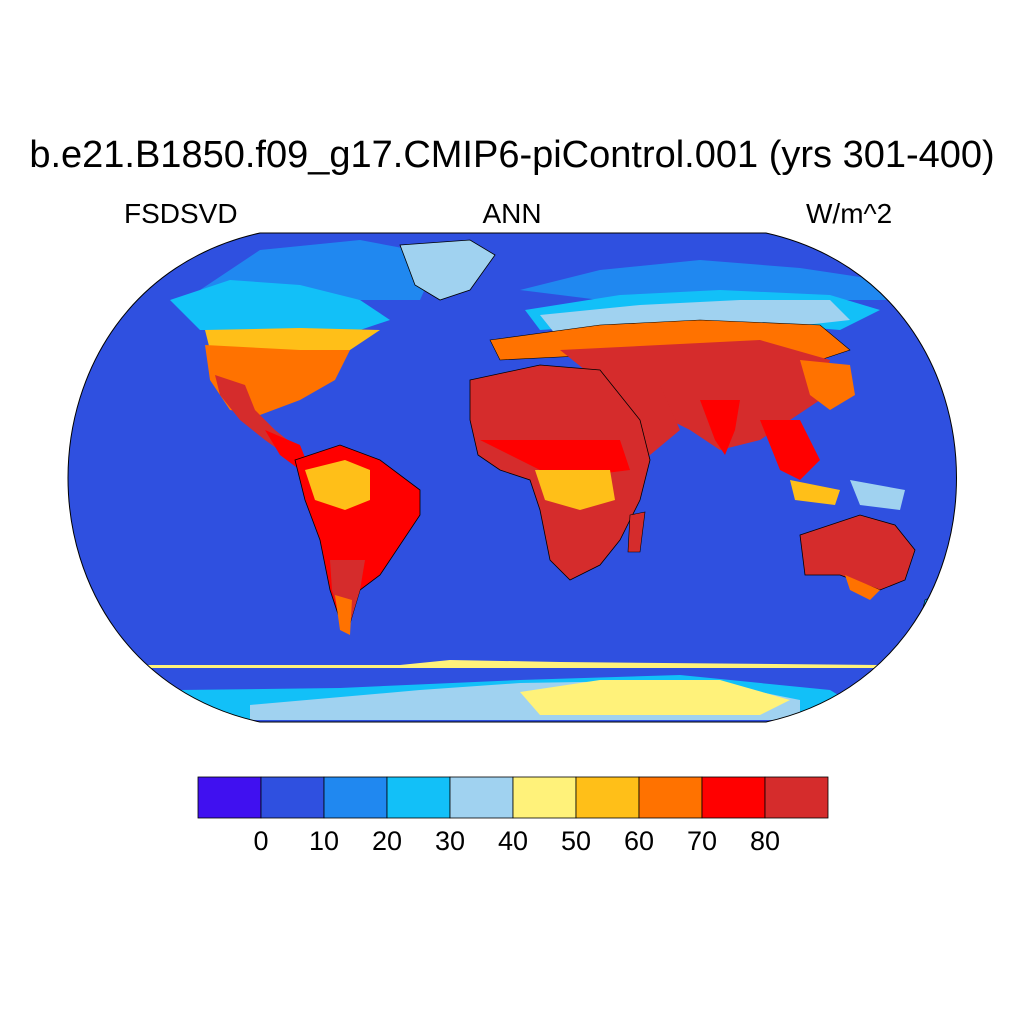 This screenshot has height=1024, width=1024. I want to click on patagonia, so click(343, 615).